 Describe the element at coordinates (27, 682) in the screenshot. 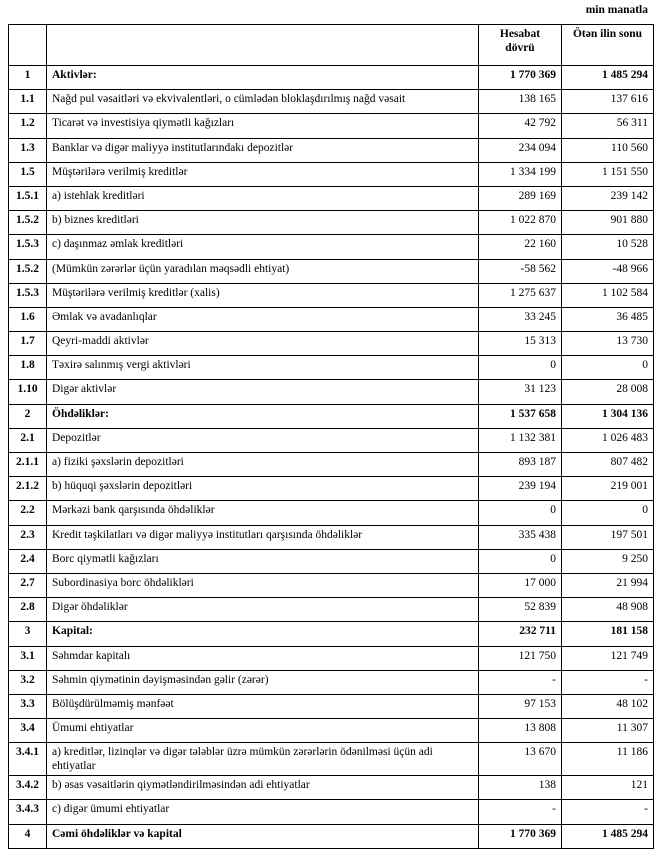

I see `row-number: 3.2` at that location.